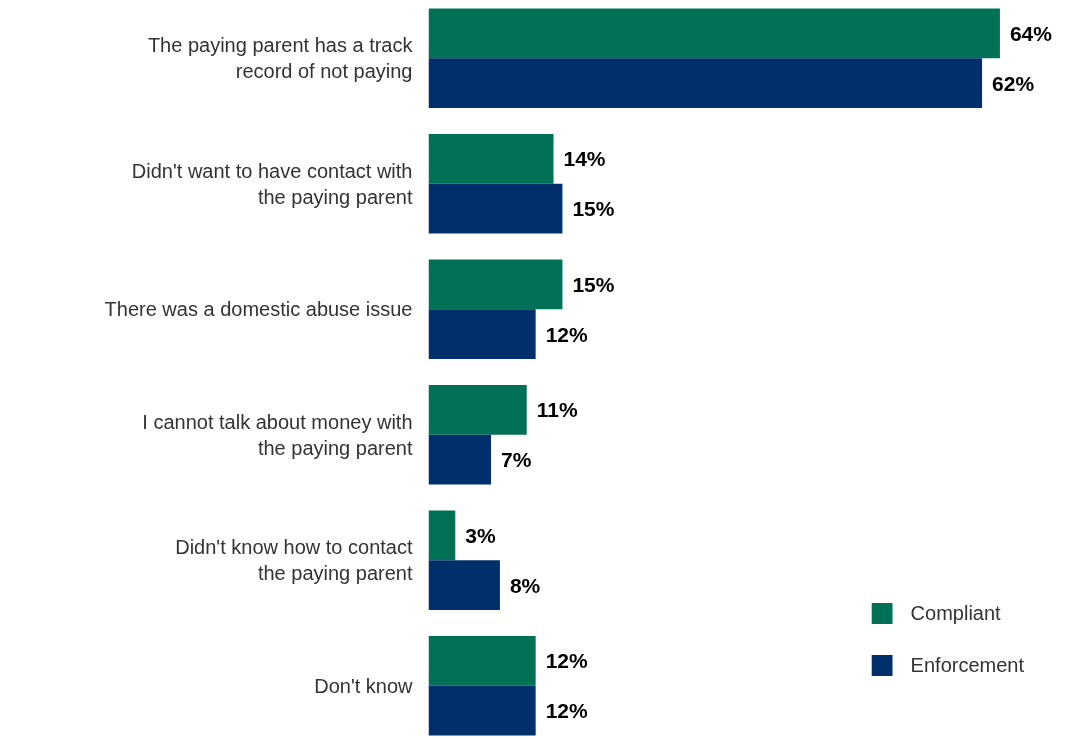 The width and height of the screenshot is (1084, 738). I want to click on y-tick-label: Didn't want to have contact with the paying parent, so click(272, 183).